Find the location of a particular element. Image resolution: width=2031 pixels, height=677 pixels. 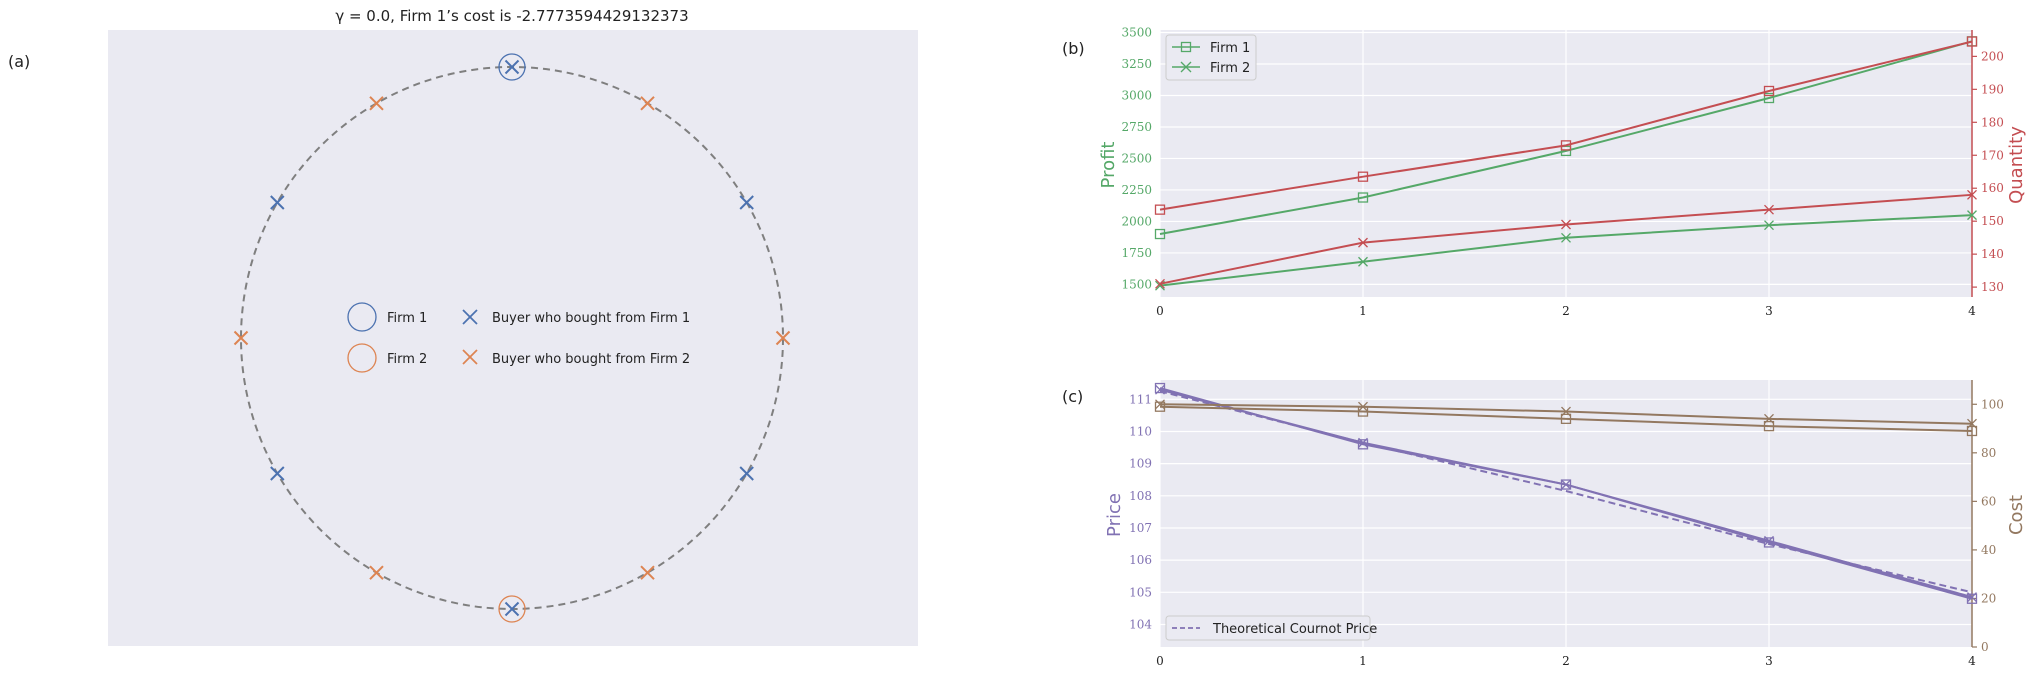

panel-c-legend: Theoretical Cournot Price is located at coordinates (1271, 628).